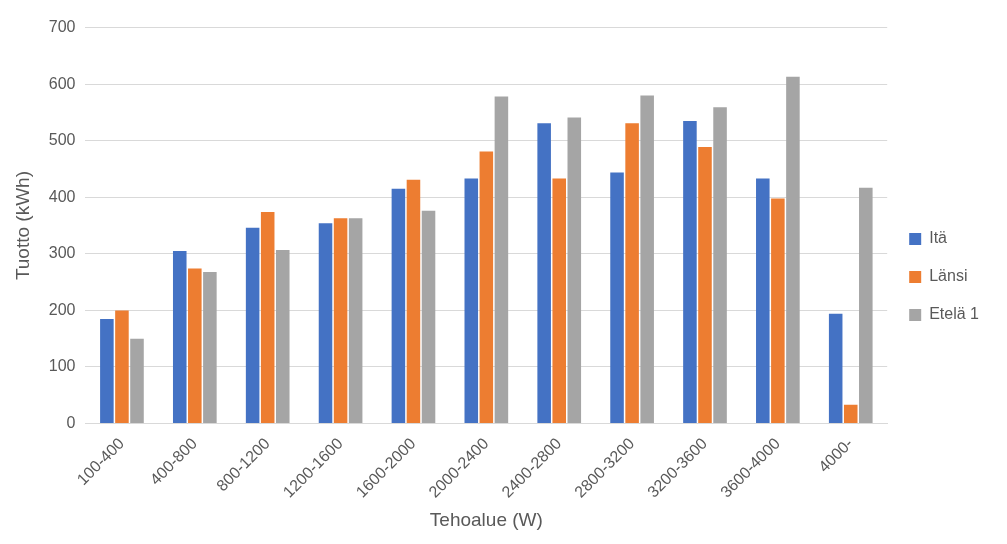 Image resolution: width=1007 pixels, height=544 pixels. What do you see at coordinates (22, 226) in the screenshot?
I see `y-axis-title: Tuotto (kWh)` at bounding box center [22, 226].